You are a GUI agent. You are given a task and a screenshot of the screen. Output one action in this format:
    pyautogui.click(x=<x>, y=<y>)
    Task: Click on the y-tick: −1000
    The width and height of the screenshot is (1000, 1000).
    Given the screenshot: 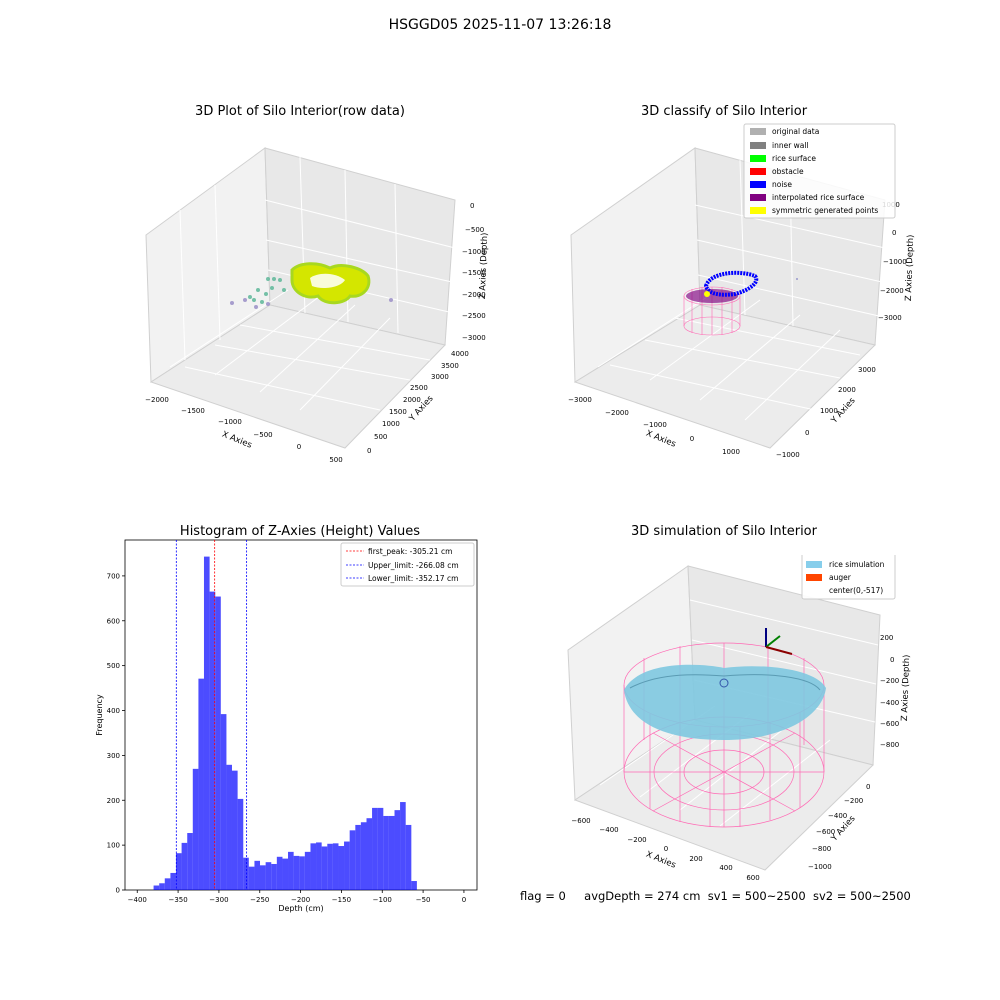 What is the action you would take?
    pyautogui.click(x=788, y=455)
    